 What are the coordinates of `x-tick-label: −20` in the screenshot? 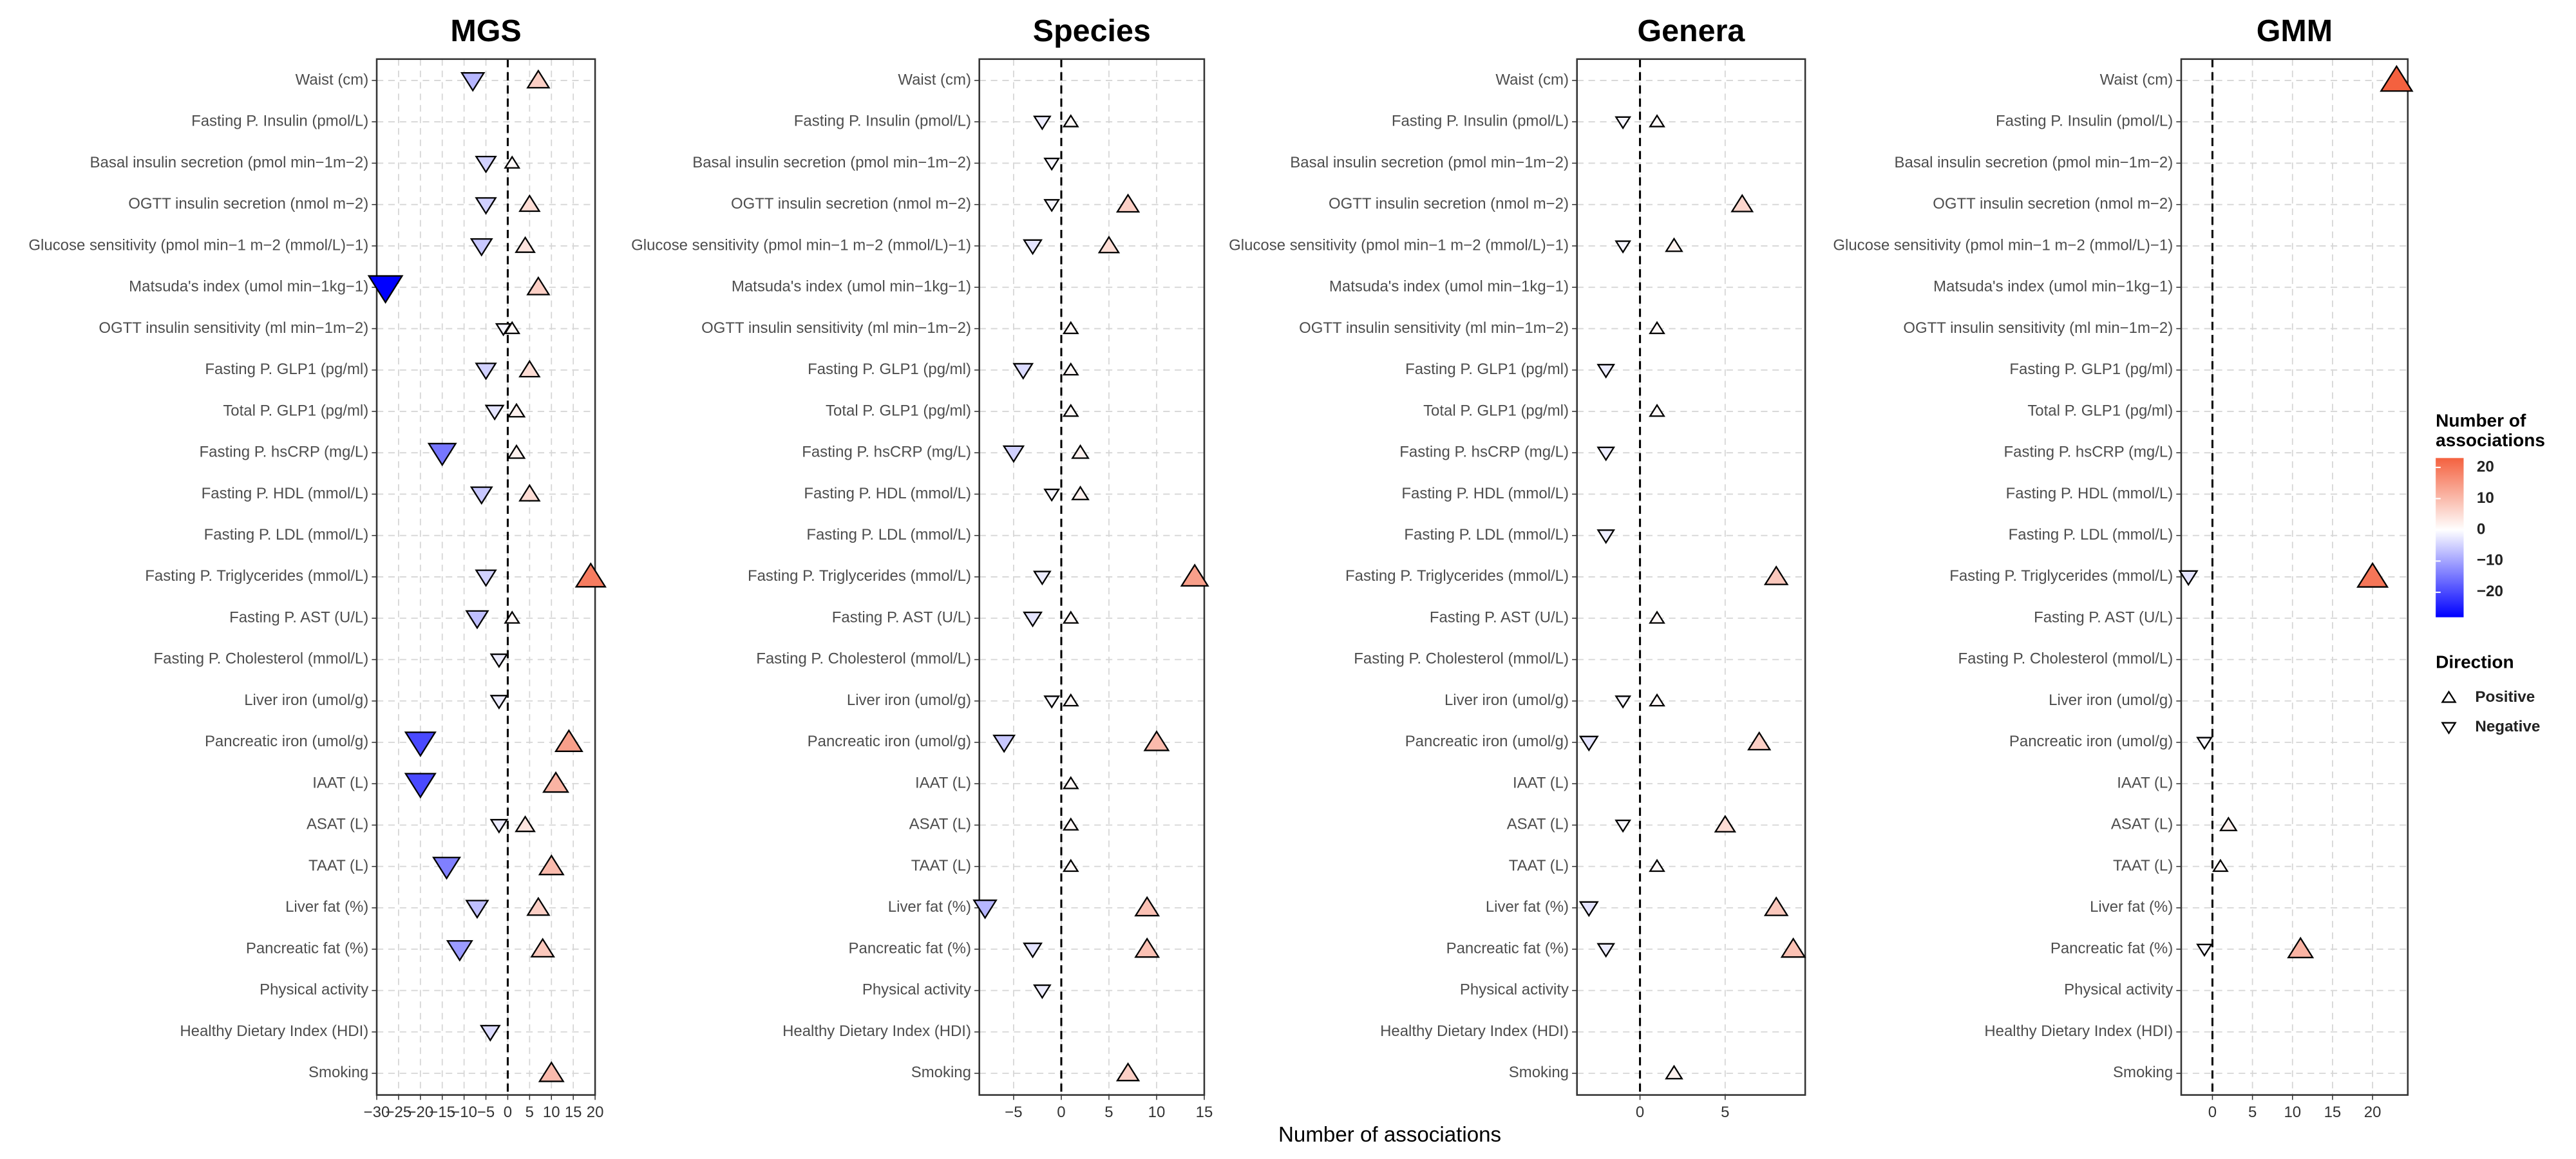 It's located at (420, 1112).